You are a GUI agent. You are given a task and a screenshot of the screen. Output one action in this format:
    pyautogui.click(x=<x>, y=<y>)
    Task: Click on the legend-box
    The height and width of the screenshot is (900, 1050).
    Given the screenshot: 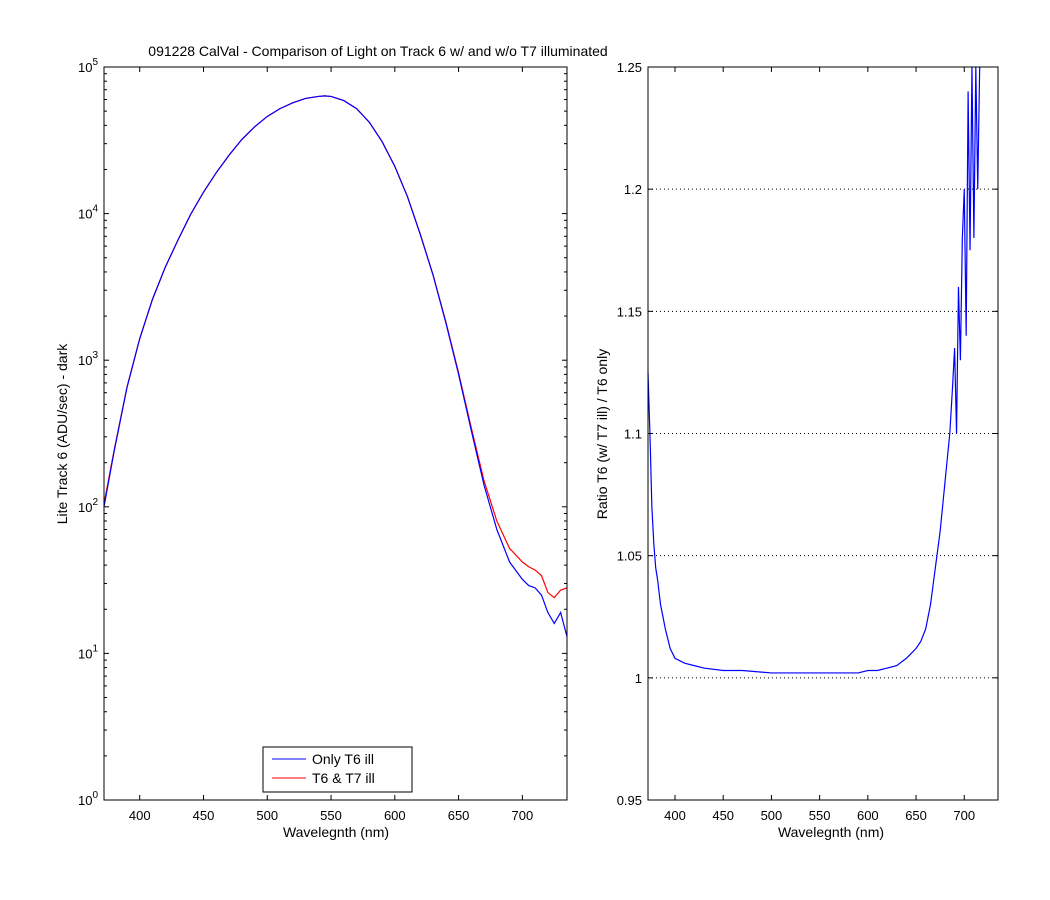 What is the action you would take?
    pyautogui.click(x=337, y=769)
    